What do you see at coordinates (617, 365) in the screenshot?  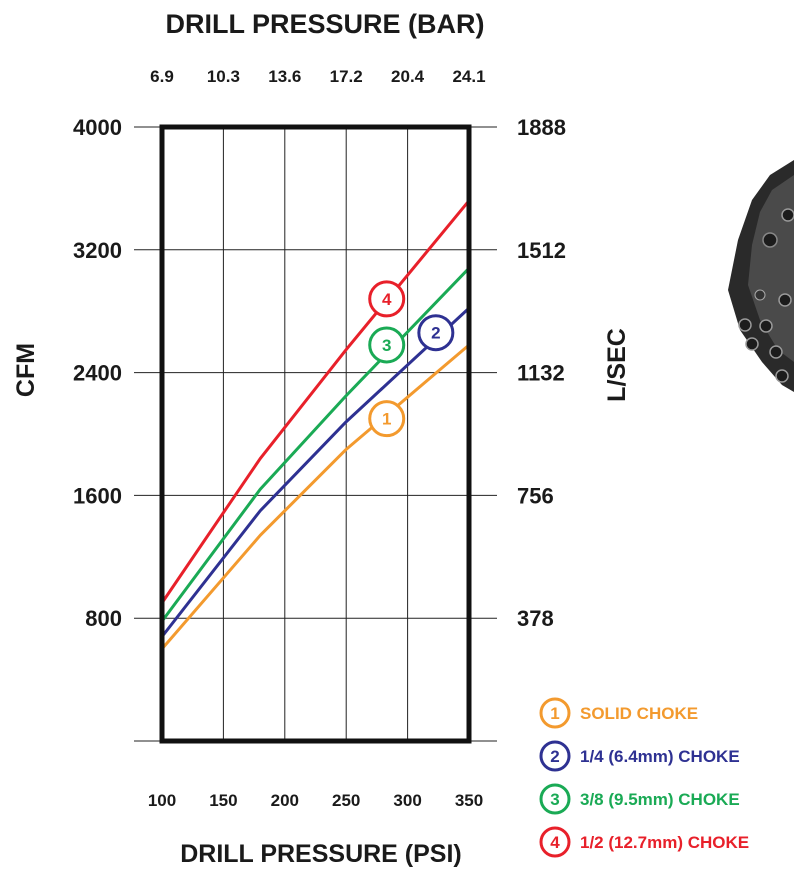 I see `y-axis-title-right: L/SEC` at bounding box center [617, 365].